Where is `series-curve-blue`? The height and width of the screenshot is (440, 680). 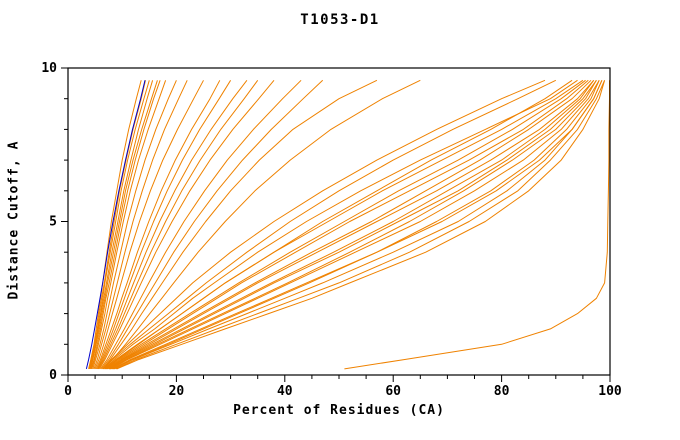 series-curve-blue is located at coordinates (115, 225).